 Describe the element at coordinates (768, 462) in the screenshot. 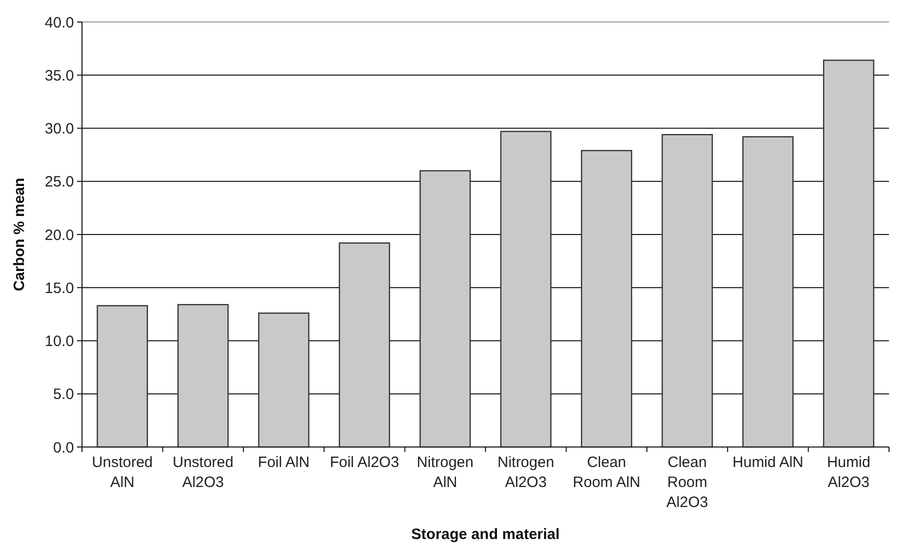

I see `x-tick-label: Humid AlN` at that location.